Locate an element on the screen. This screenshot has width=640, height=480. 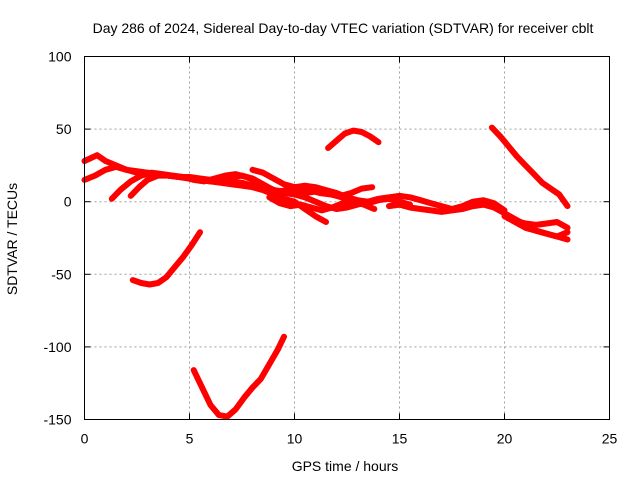
series-arc12 is located at coordinates (166, 258).